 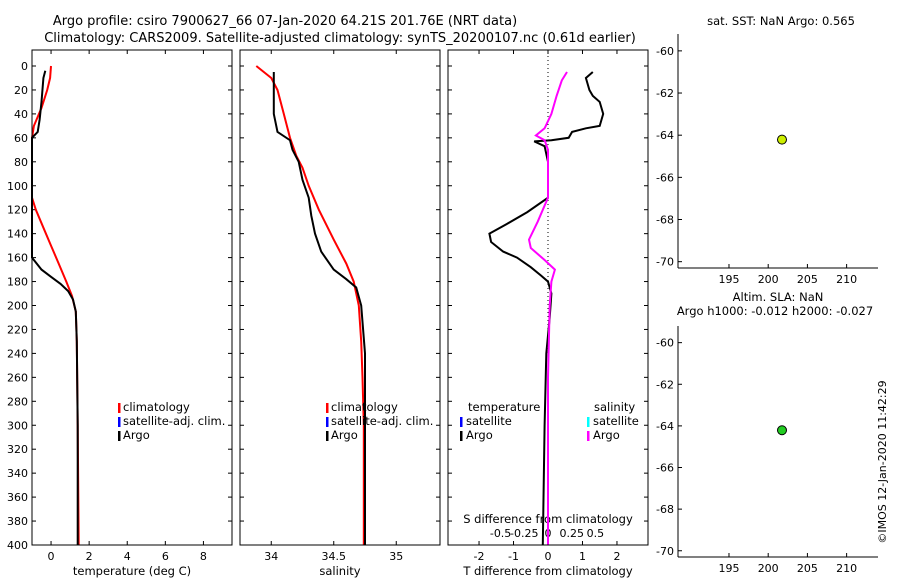 What do you see at coordinates (17, 449) in the screenshot?
I see `depth-tick-label: 320` at bounding box center [17, 449].